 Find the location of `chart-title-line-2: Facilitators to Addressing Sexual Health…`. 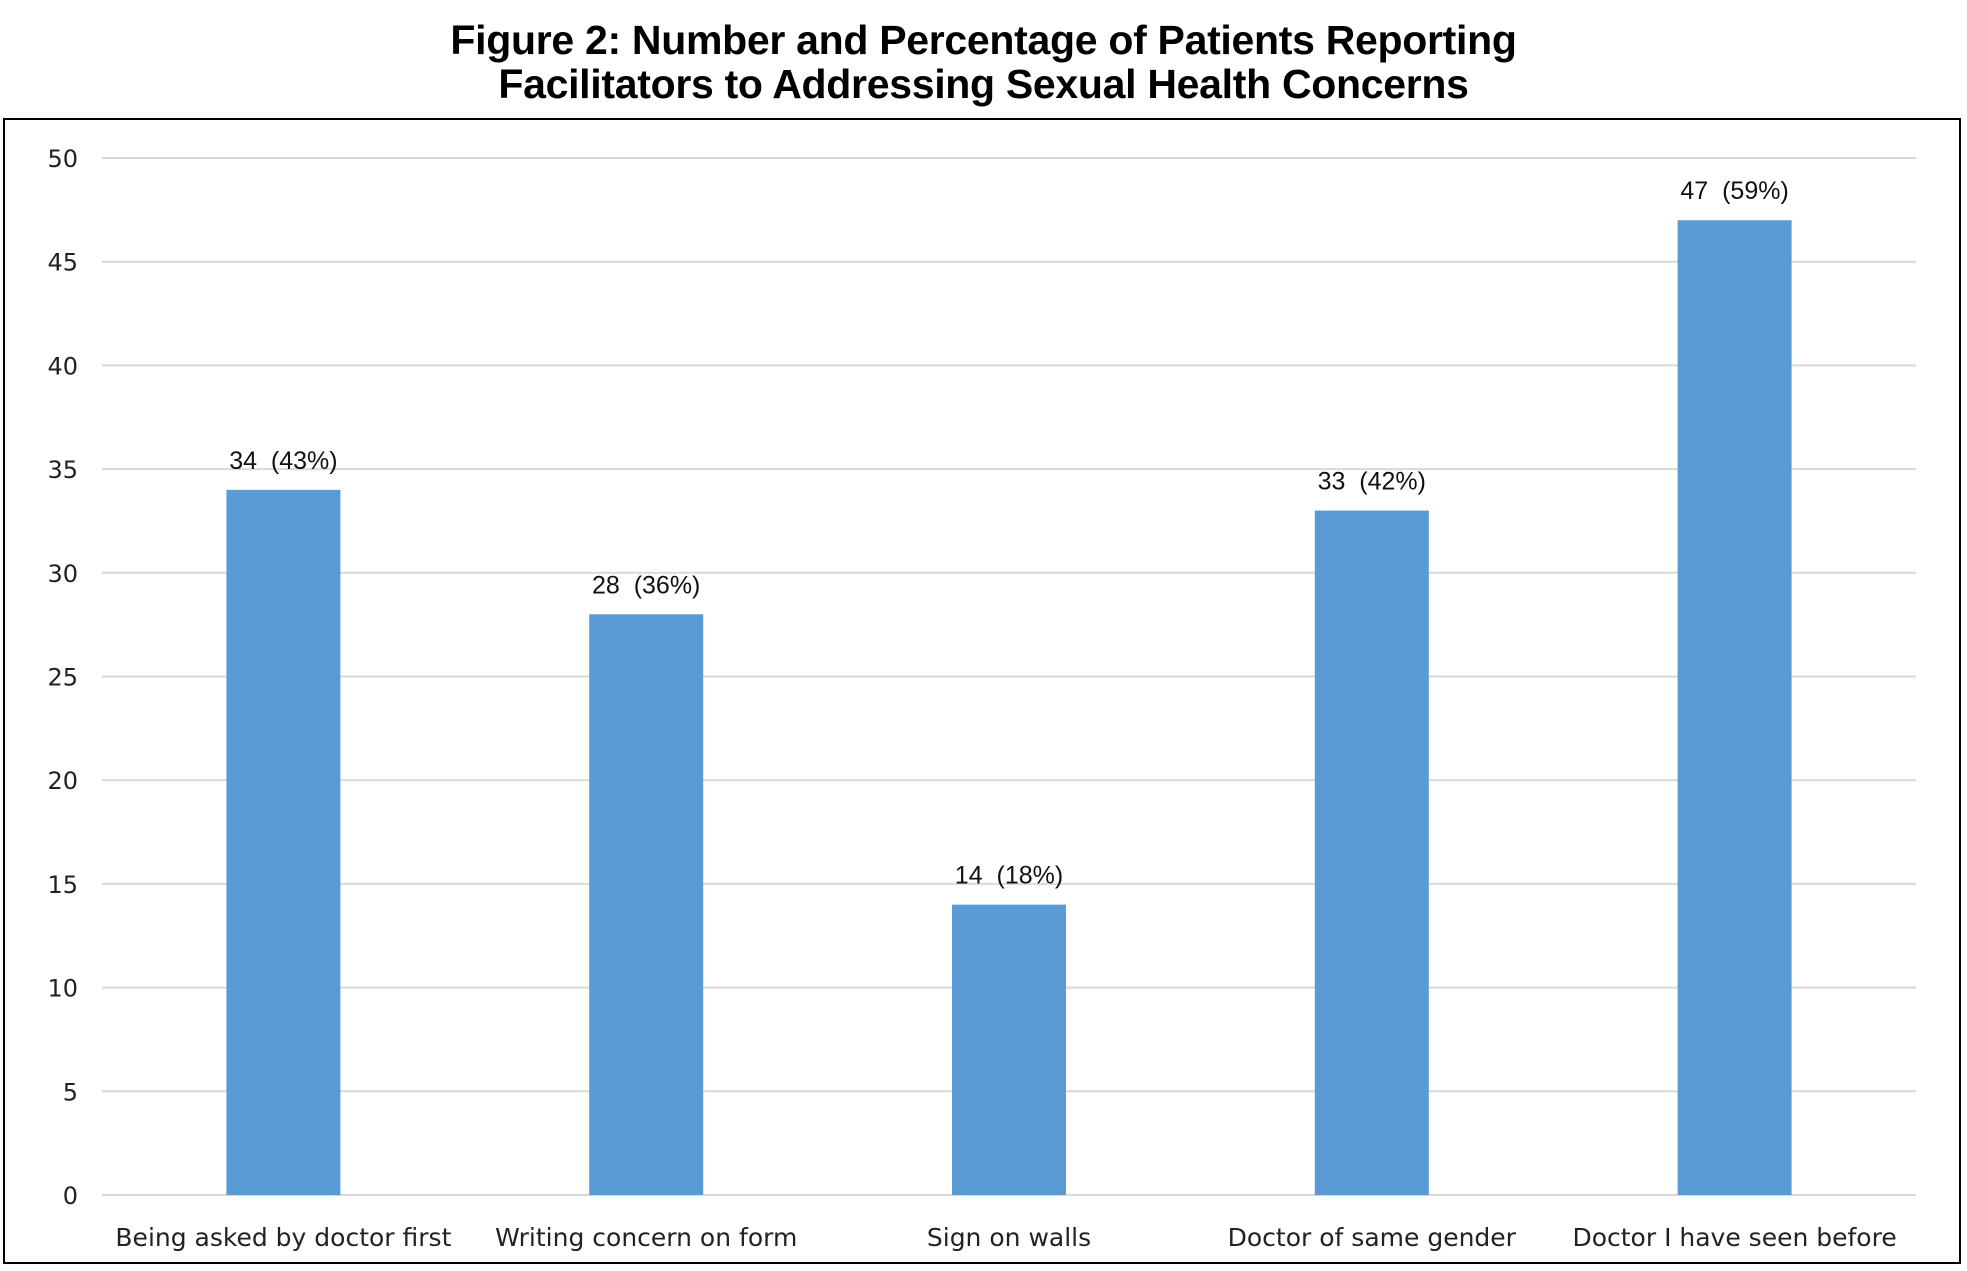

chart-title-line-2: Facilitators to Addressing Sexual Health… is located at coordinates (983, 84).